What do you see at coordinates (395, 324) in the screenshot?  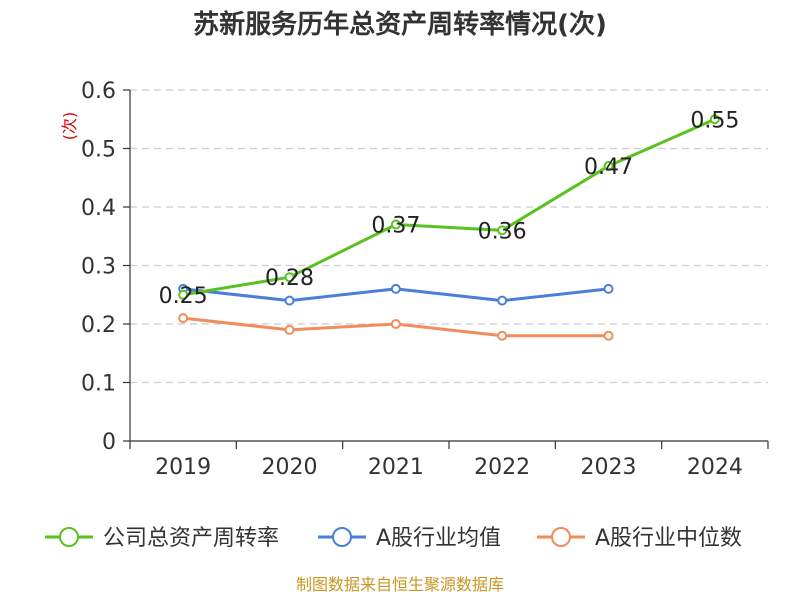 I see `data-point-2-2021` at bounding box center [395, 324].